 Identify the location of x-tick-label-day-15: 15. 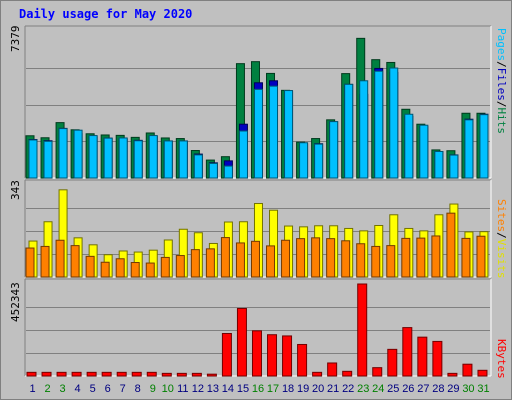
(243, 389).